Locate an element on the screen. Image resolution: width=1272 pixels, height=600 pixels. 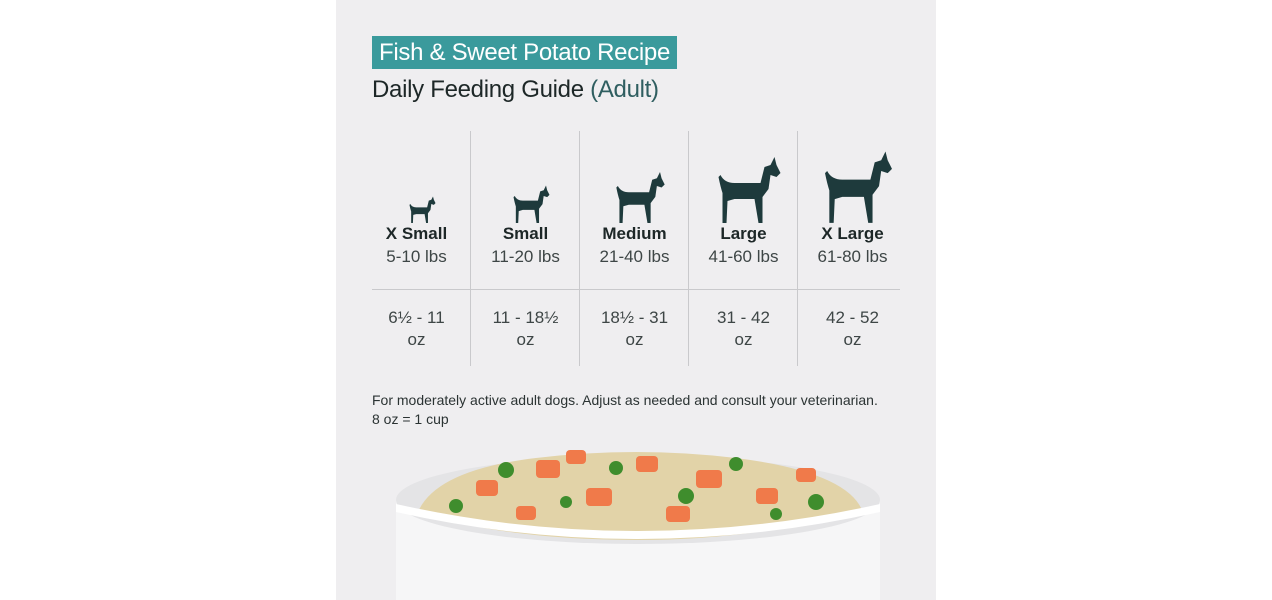
daily-amount: 42 - 52 oz is located at coordinates (852, 329).